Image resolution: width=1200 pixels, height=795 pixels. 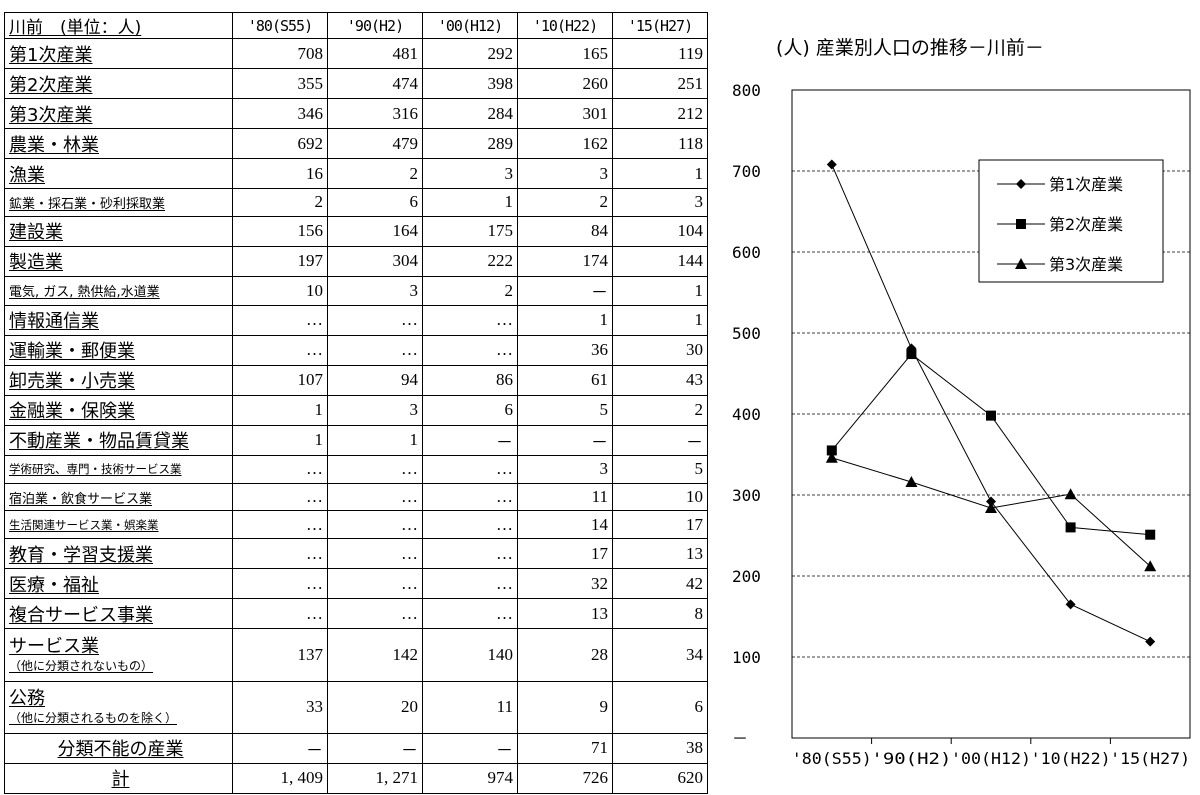 What do you see at coordinates (118, 84) in the screenshot?
I see `row-label: 第2次産業` at bounding box center [118, 84].